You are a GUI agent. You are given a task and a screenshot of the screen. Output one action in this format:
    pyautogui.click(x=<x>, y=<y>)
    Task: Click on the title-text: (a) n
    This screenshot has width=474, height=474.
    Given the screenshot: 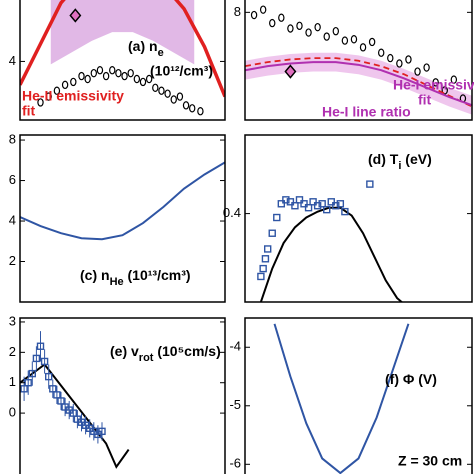 What is the action you would take?
    pyautogui.click(x=143, y=46)
    